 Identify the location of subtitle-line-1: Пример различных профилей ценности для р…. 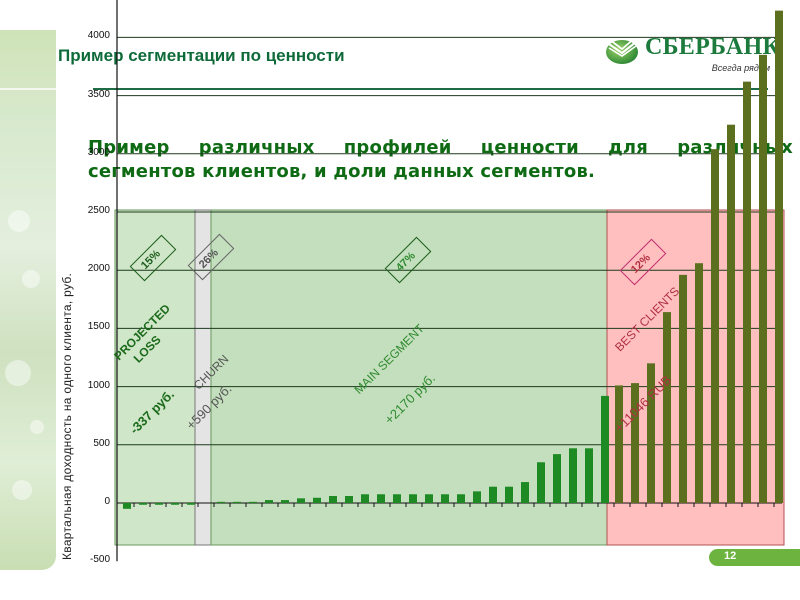
(440, 147).